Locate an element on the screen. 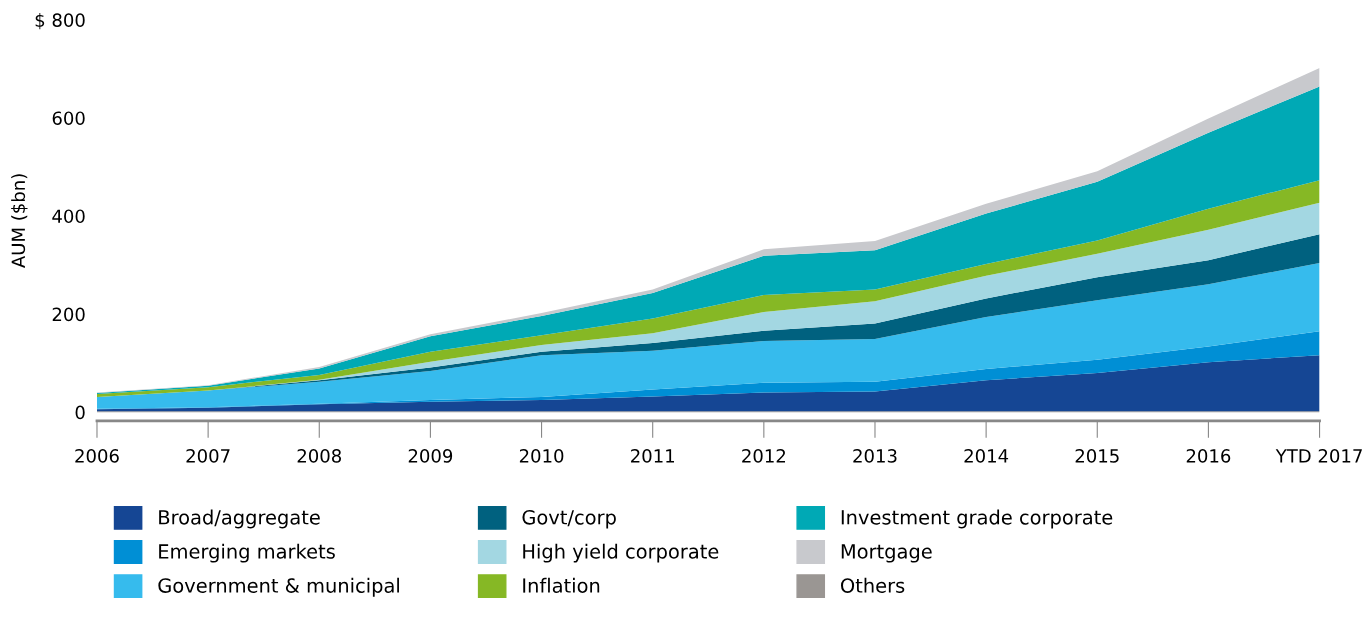 The width and height of the screenshot is (1366, 620). x-tick-label: 2015 is located at coordinates (1097, 456).